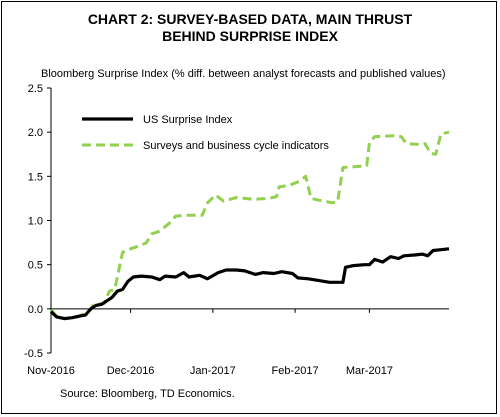 The image size is (500, 417). I want to click on source-note: Source: Bloomberg, TD Economics., so click(147, 394).